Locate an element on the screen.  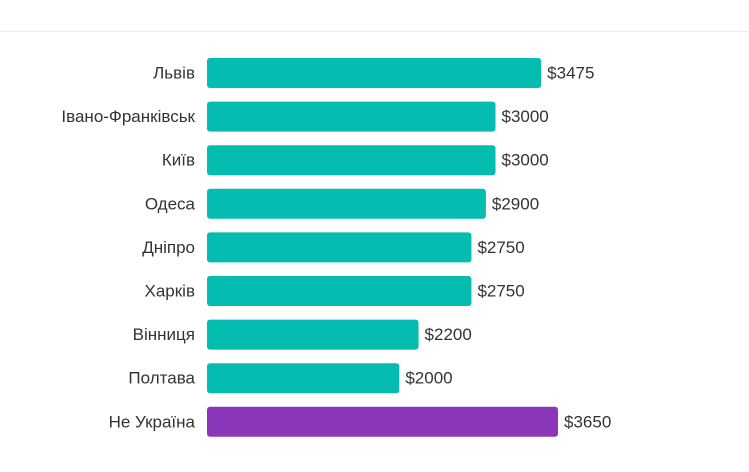
category-label: Дніпро is located at coordinates (168, 247).